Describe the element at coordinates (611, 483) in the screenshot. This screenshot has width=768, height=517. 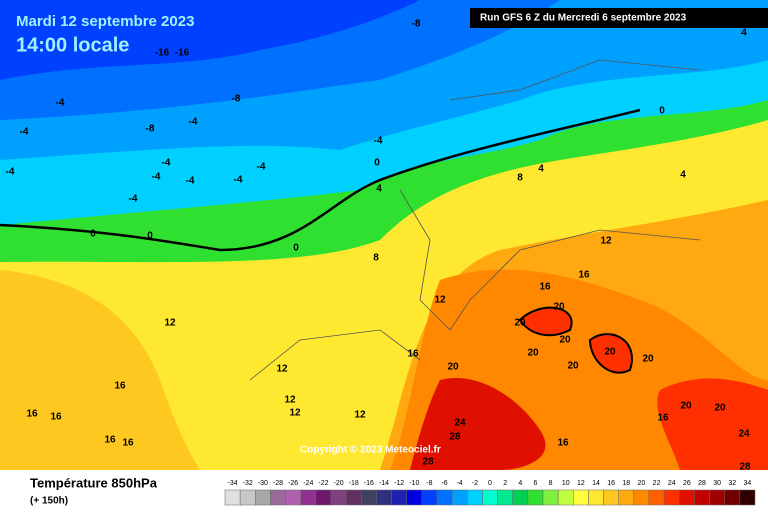
I see `scale-tick-label: 16` at that location.